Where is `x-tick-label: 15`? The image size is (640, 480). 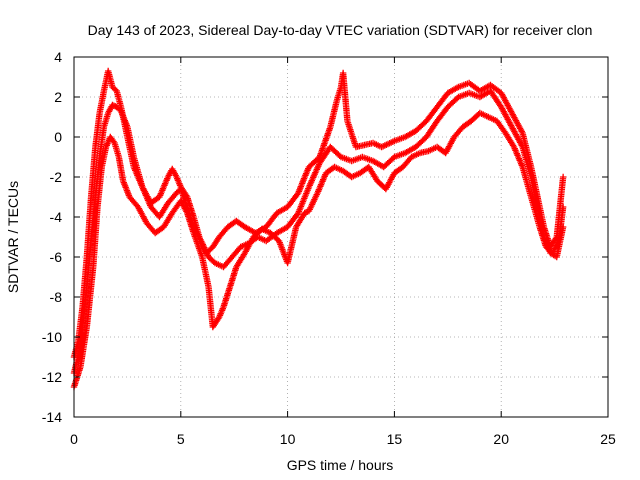
x-tick-label: 15 is located at coordinates (395, 439).